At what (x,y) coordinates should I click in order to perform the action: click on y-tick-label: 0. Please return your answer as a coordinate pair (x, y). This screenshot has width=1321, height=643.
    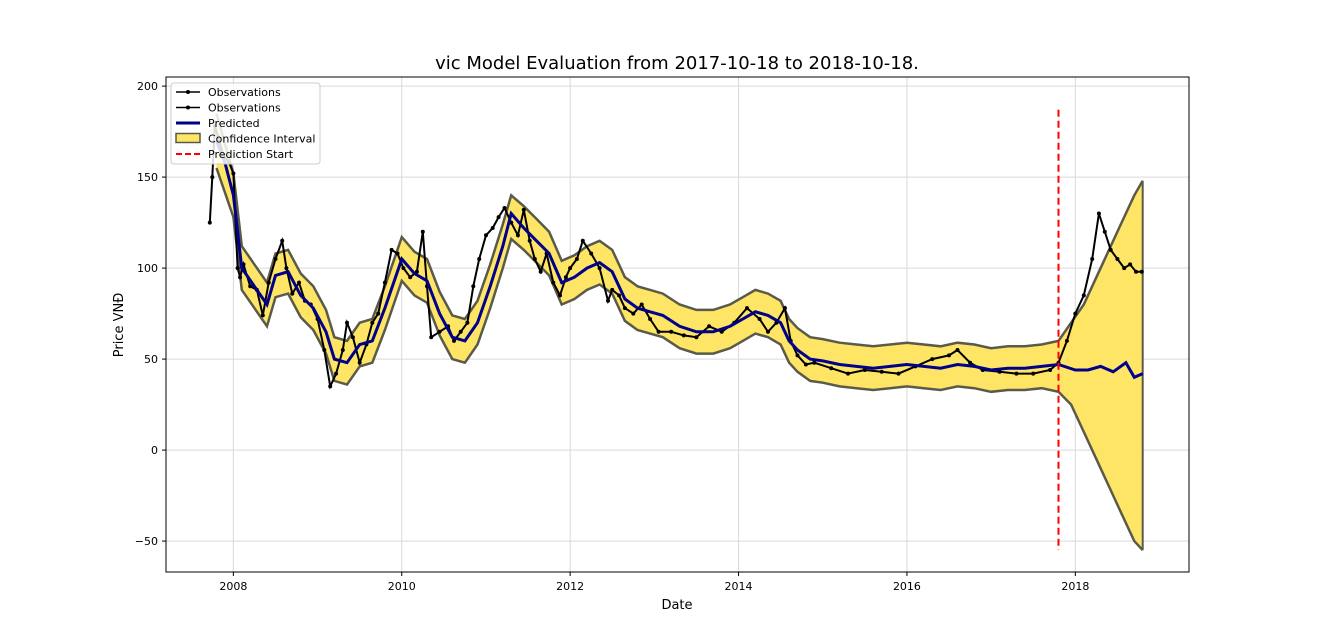
    Looking at the image, I should click on (154, 450).